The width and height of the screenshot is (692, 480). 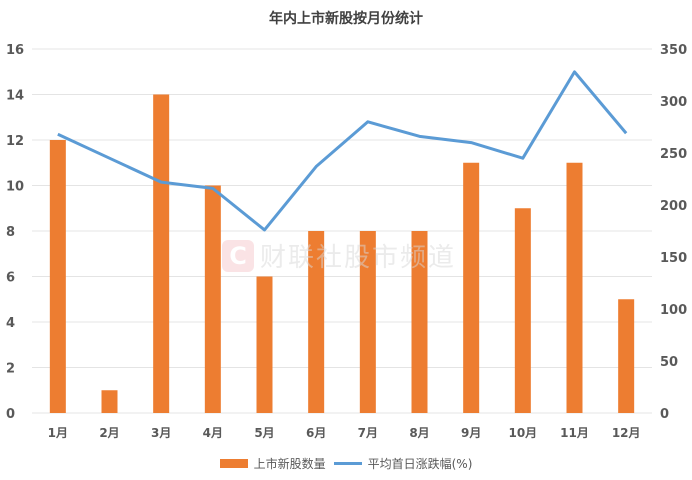 What do you see at coordinates (15, 50) in the screenshot?
I see `left-tick-label: 16` at bounding box center [15, 50].